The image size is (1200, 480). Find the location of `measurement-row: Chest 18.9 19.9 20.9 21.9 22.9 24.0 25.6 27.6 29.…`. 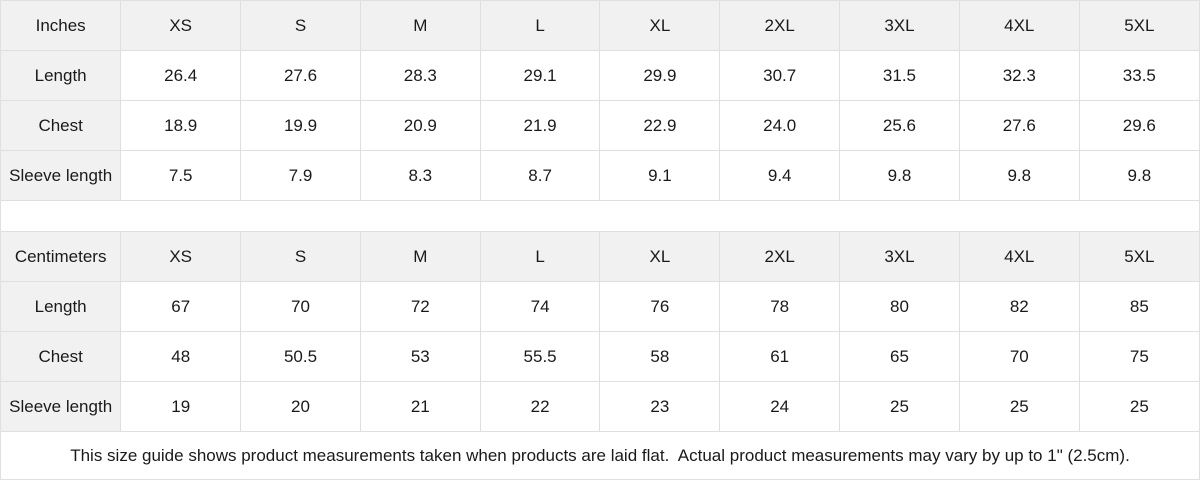

measurement-row: Chest 18.9 19.9 20.9 21.9 22.9 24.0 25.6 27.6 29.… is located at coordinates (600, 125).